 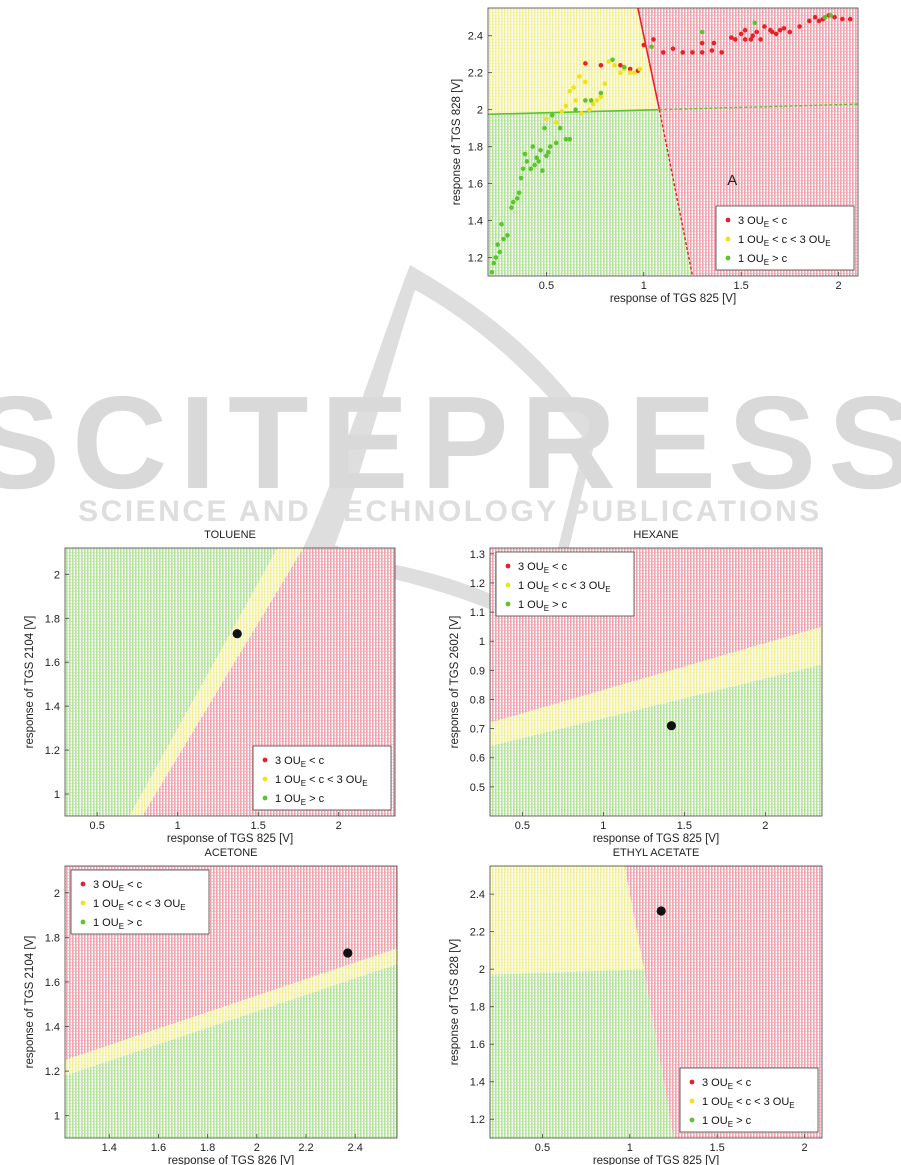 I want to click on x-tick-label: 1.6, so click(x=158, y=1148).